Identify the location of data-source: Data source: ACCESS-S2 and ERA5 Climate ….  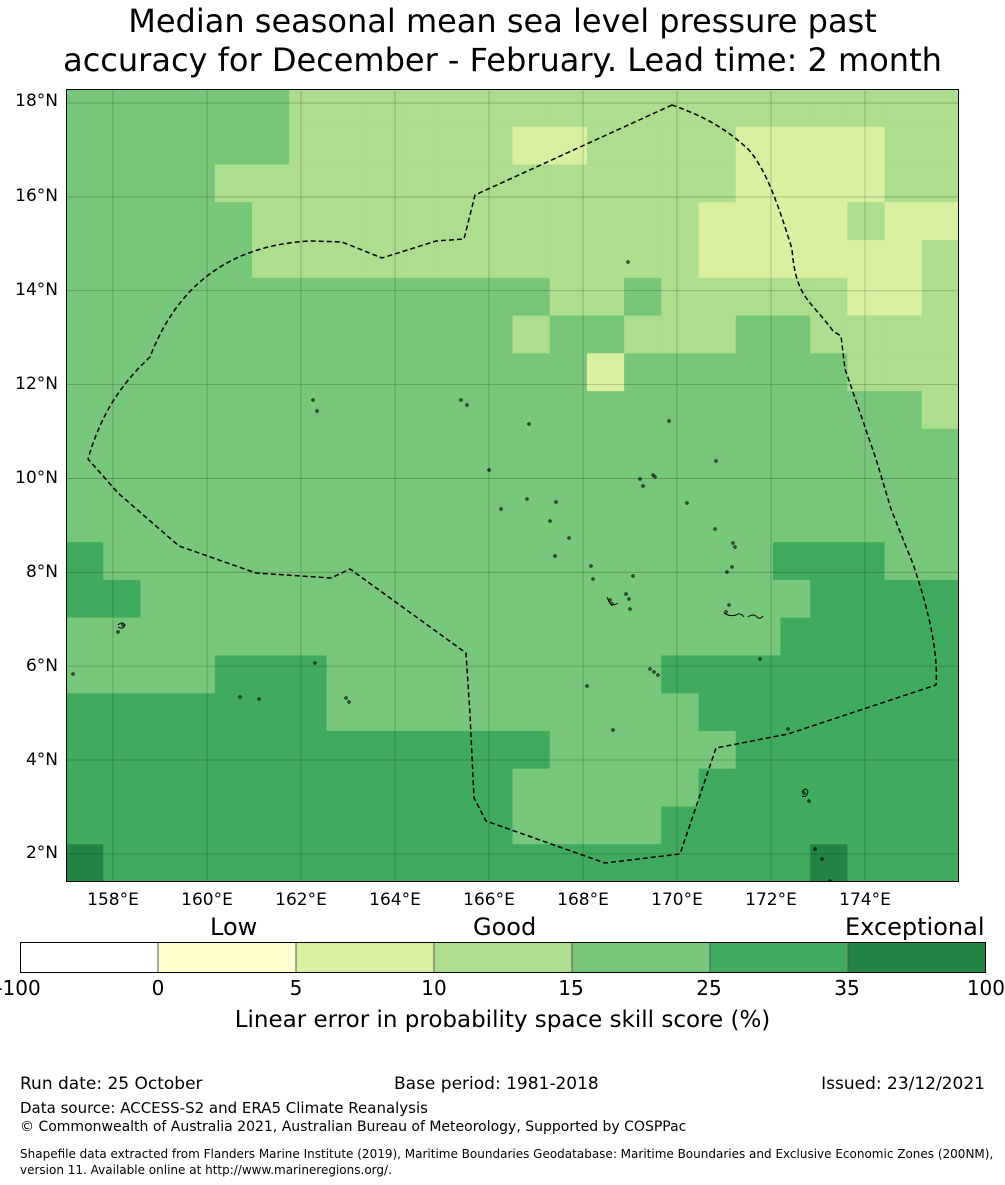
(224, 1108).